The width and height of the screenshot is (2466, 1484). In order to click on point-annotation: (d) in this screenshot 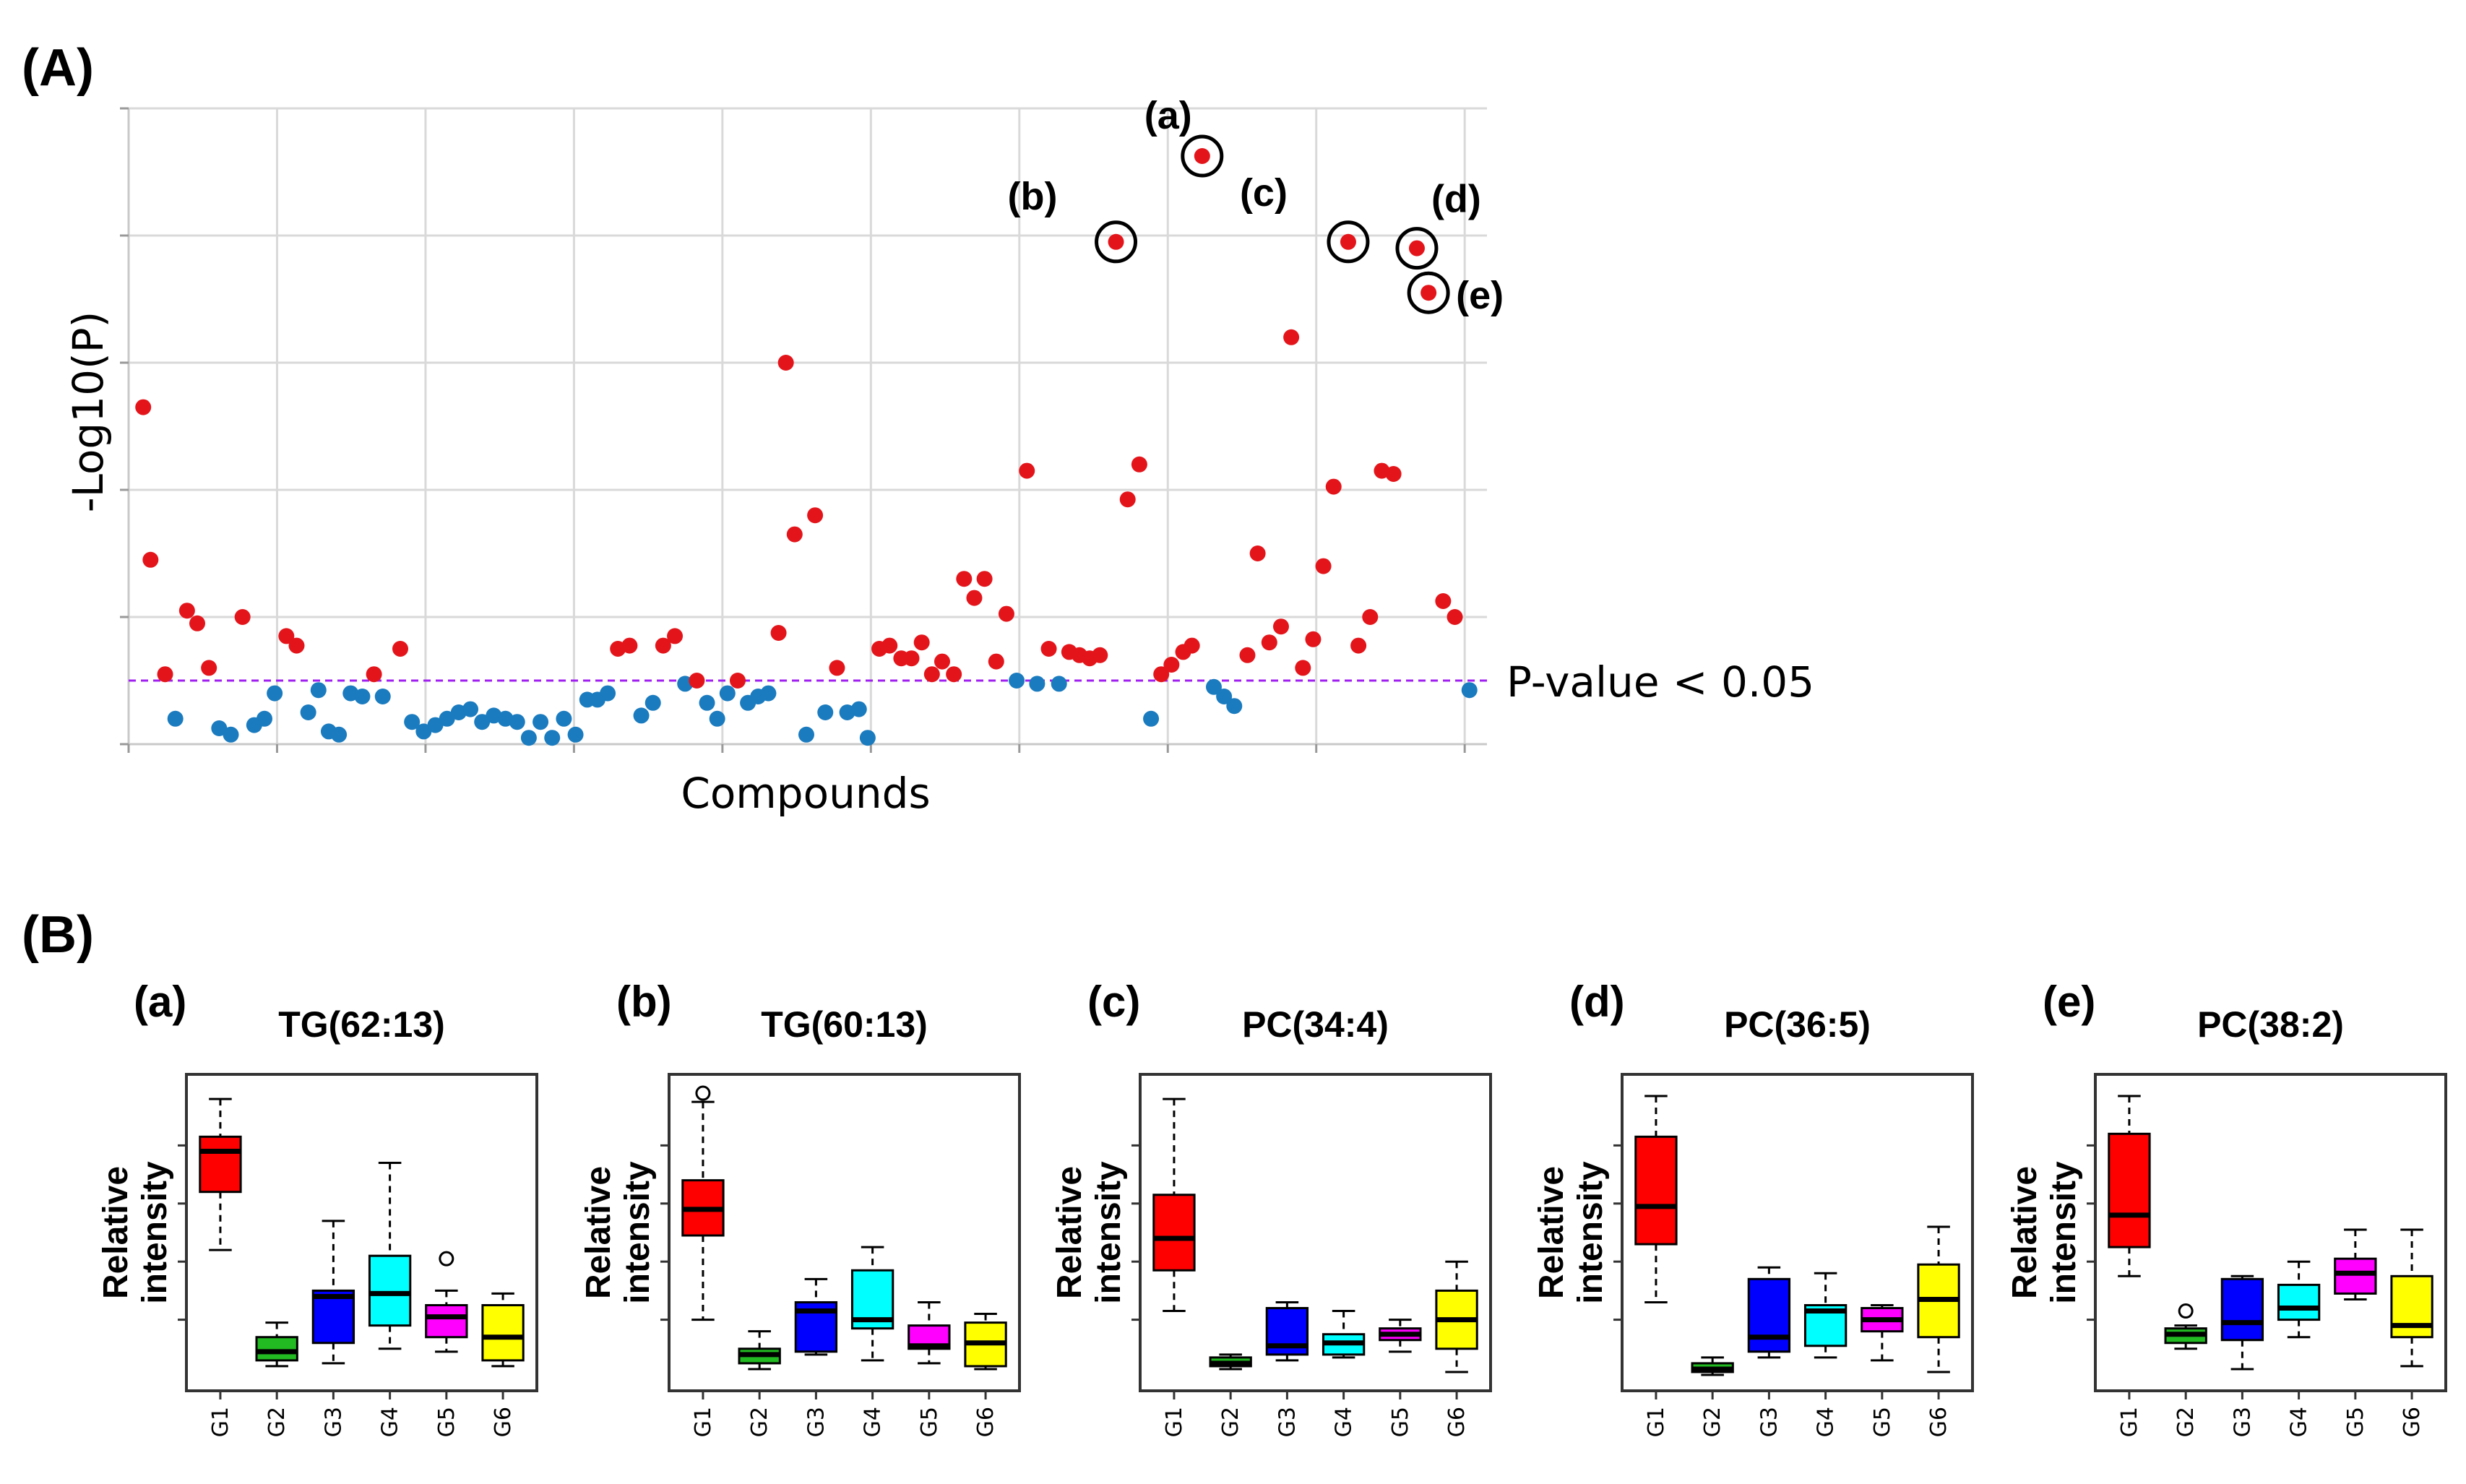, I will do `click(1456, 199)`.